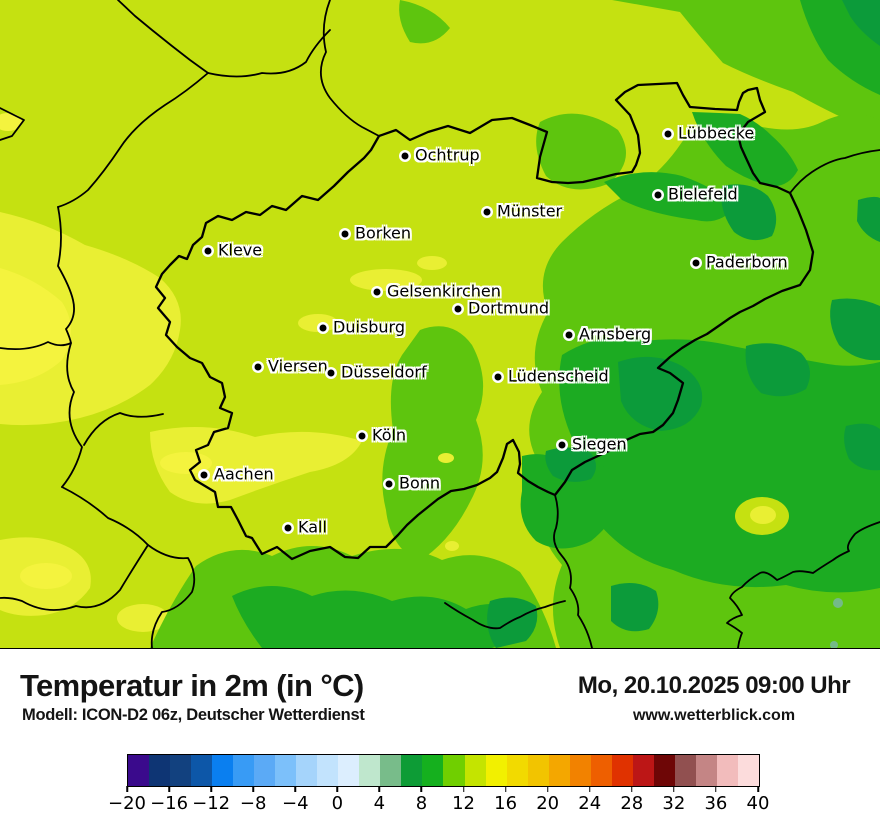 This screenshot has width=880, height=830. What do you see at coordinates (298, 366) in the screenshot?
I see `city-label: Viersen` at bounding box center [298, 366].